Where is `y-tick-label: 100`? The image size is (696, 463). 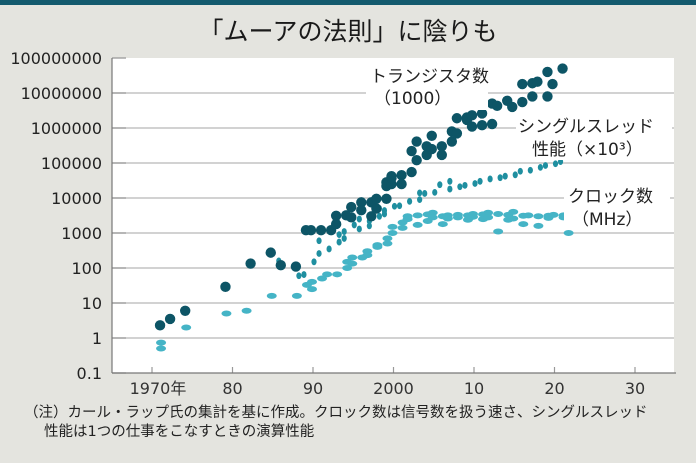 y-tick-label: 100 is located at coordinates (86, 268).